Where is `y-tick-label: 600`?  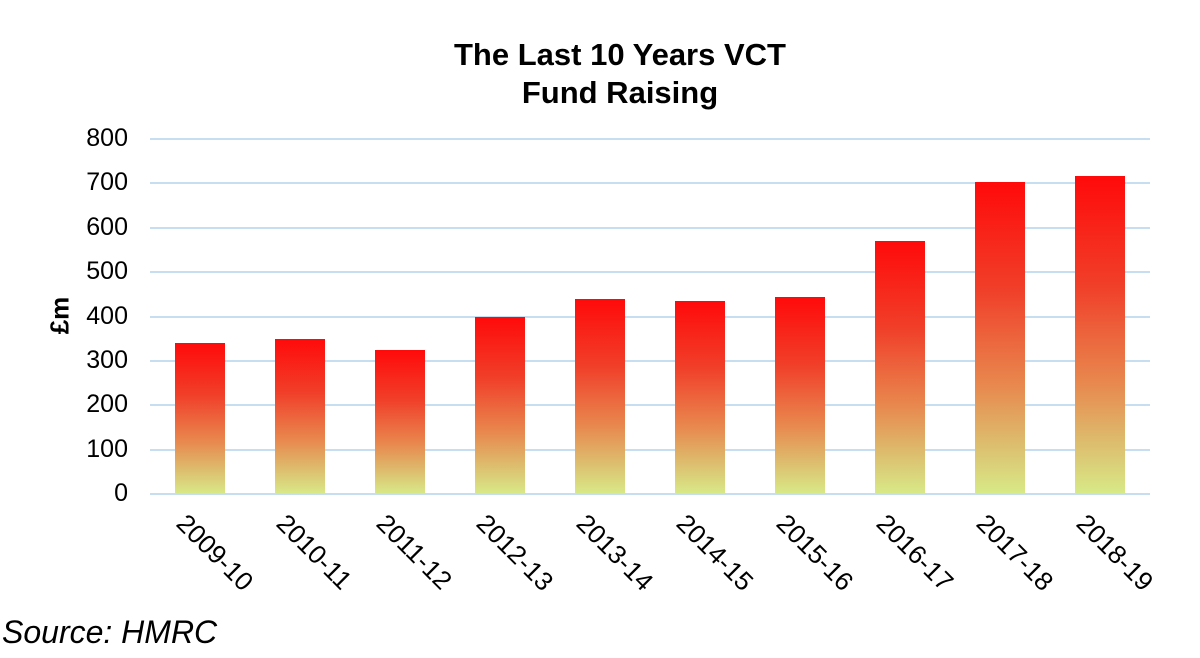 y-tick-label: 600 is located at coordinates (107, 226).